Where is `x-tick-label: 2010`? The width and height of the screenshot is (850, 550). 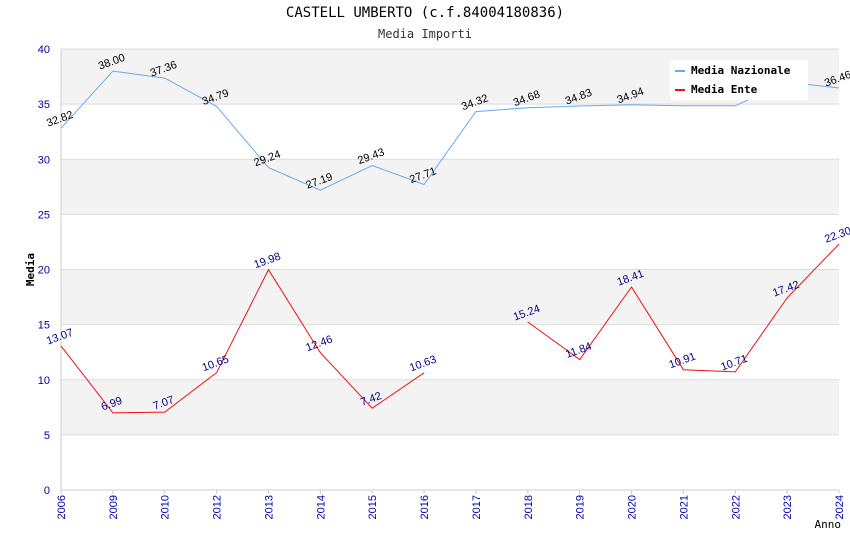
x-tick-label: 2010 is located at coordinates (166, 507).